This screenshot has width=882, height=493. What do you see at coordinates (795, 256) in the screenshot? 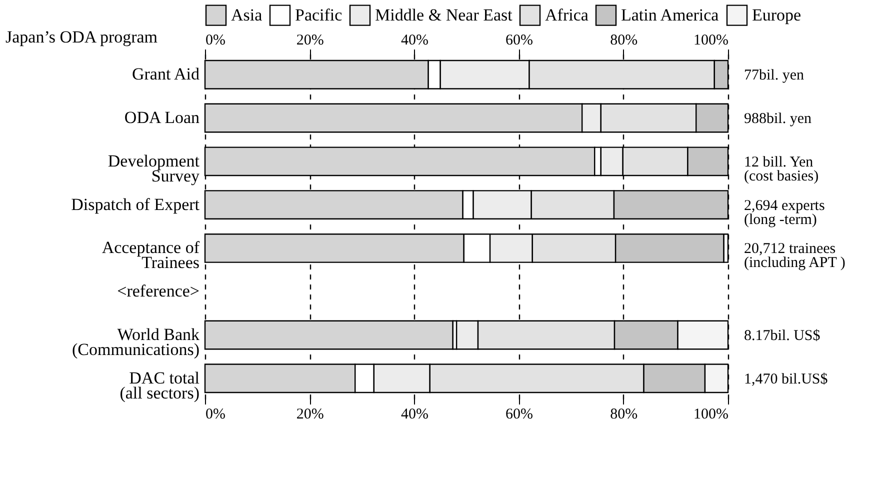
I see `text: 20,712 trainees (including APT )` at bounding box center [795, 256].